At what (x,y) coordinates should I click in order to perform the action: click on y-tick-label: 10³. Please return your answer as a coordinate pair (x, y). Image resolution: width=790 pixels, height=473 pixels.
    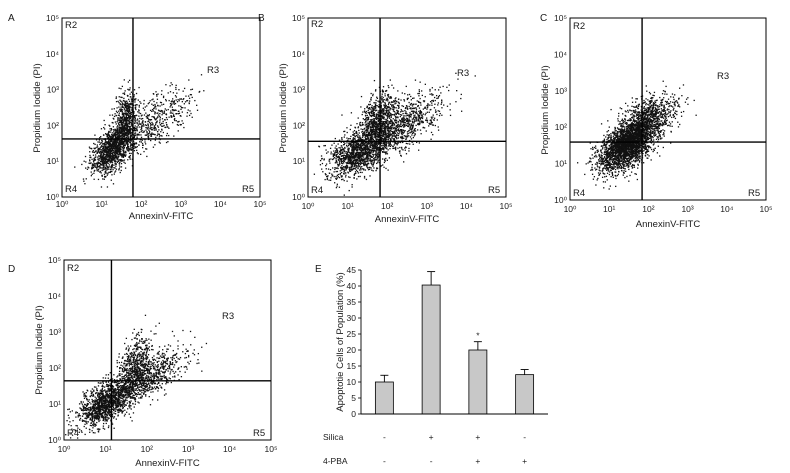
    Looking at the image, I should click on (53, 90).